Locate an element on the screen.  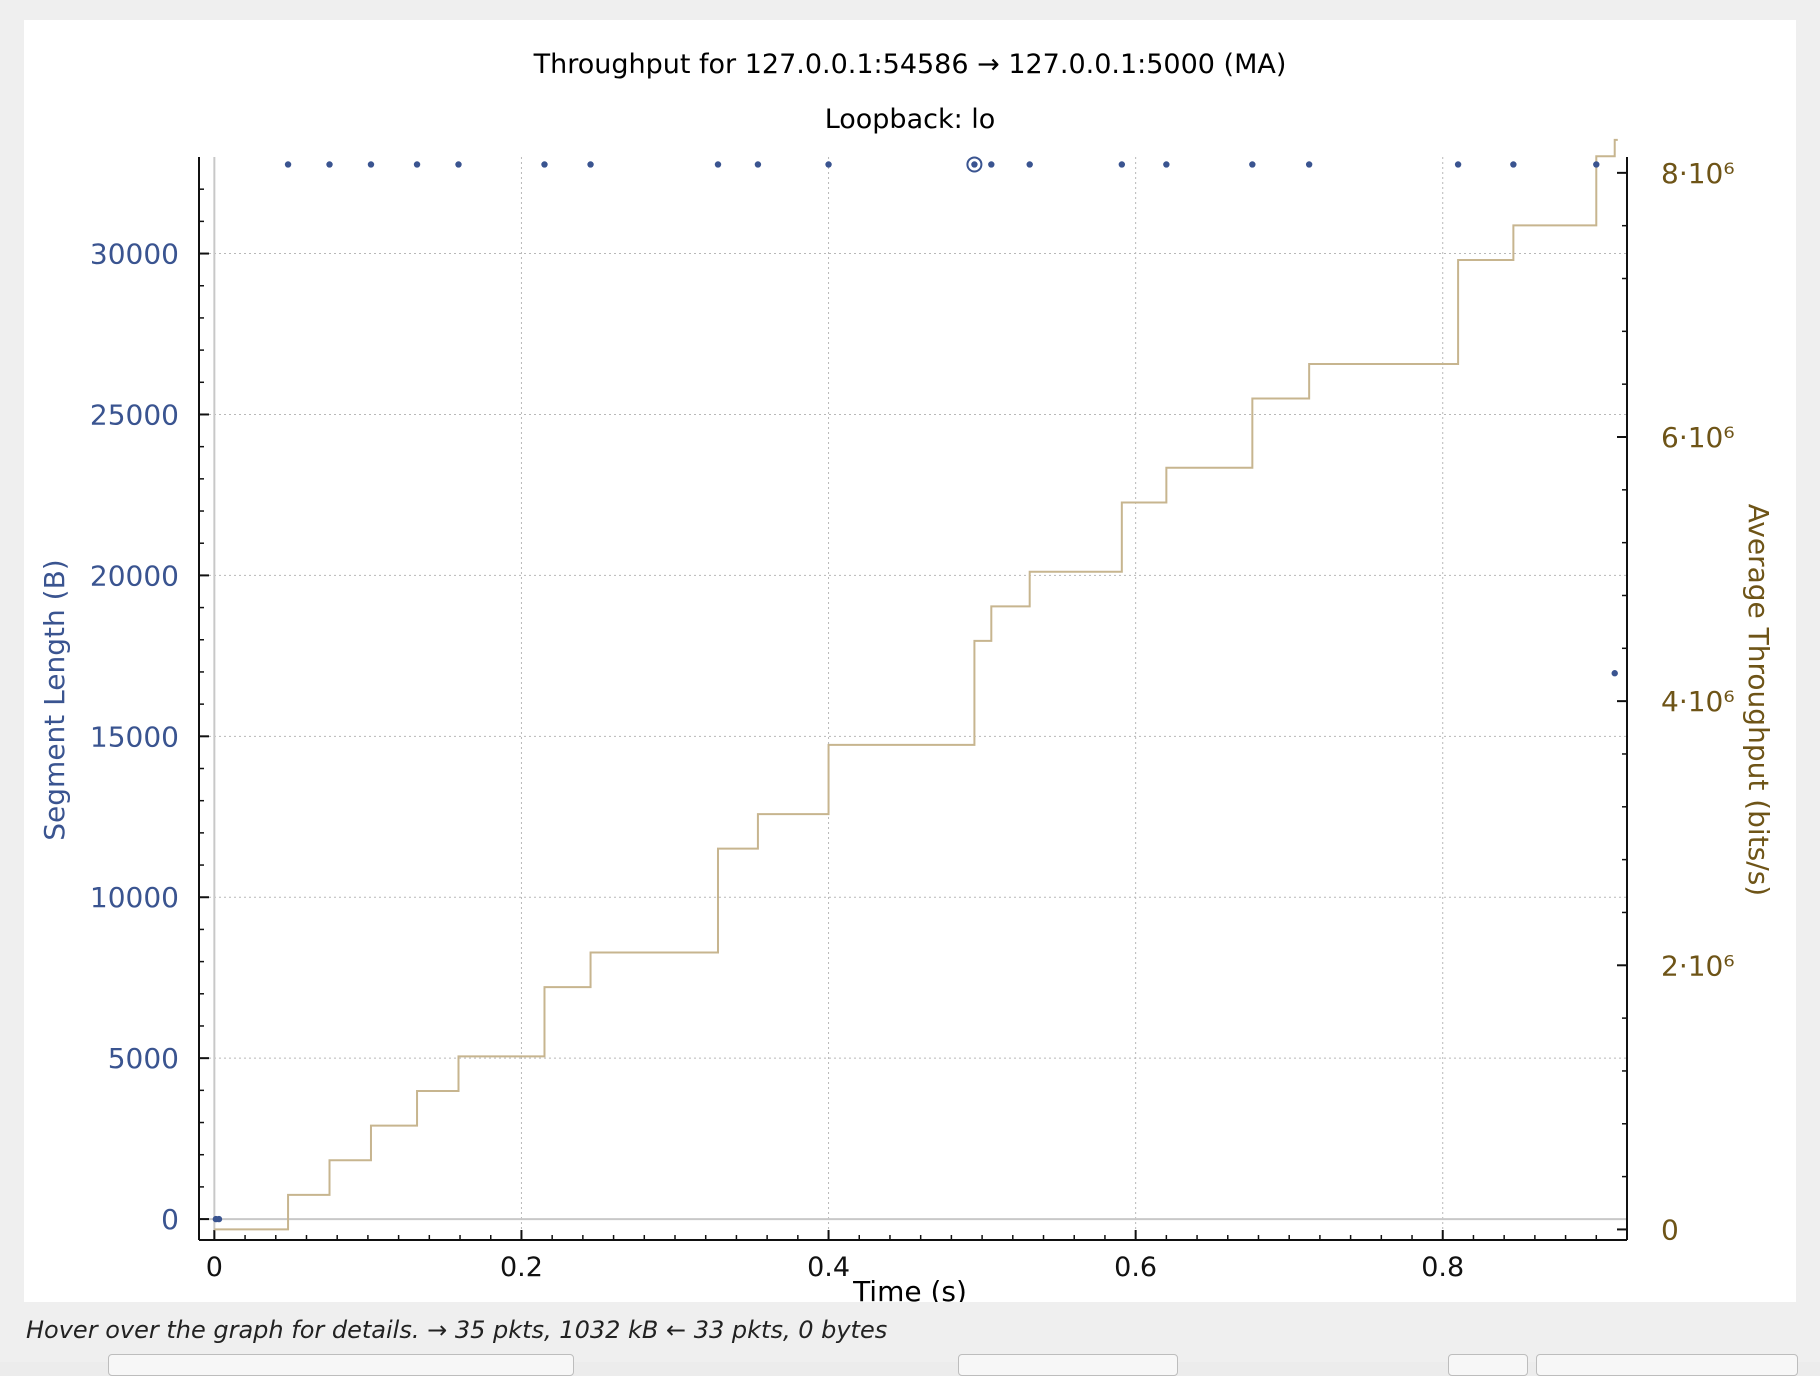
y-right-tick-label: 8·10⁶ is located at coordinates (1698, 173).